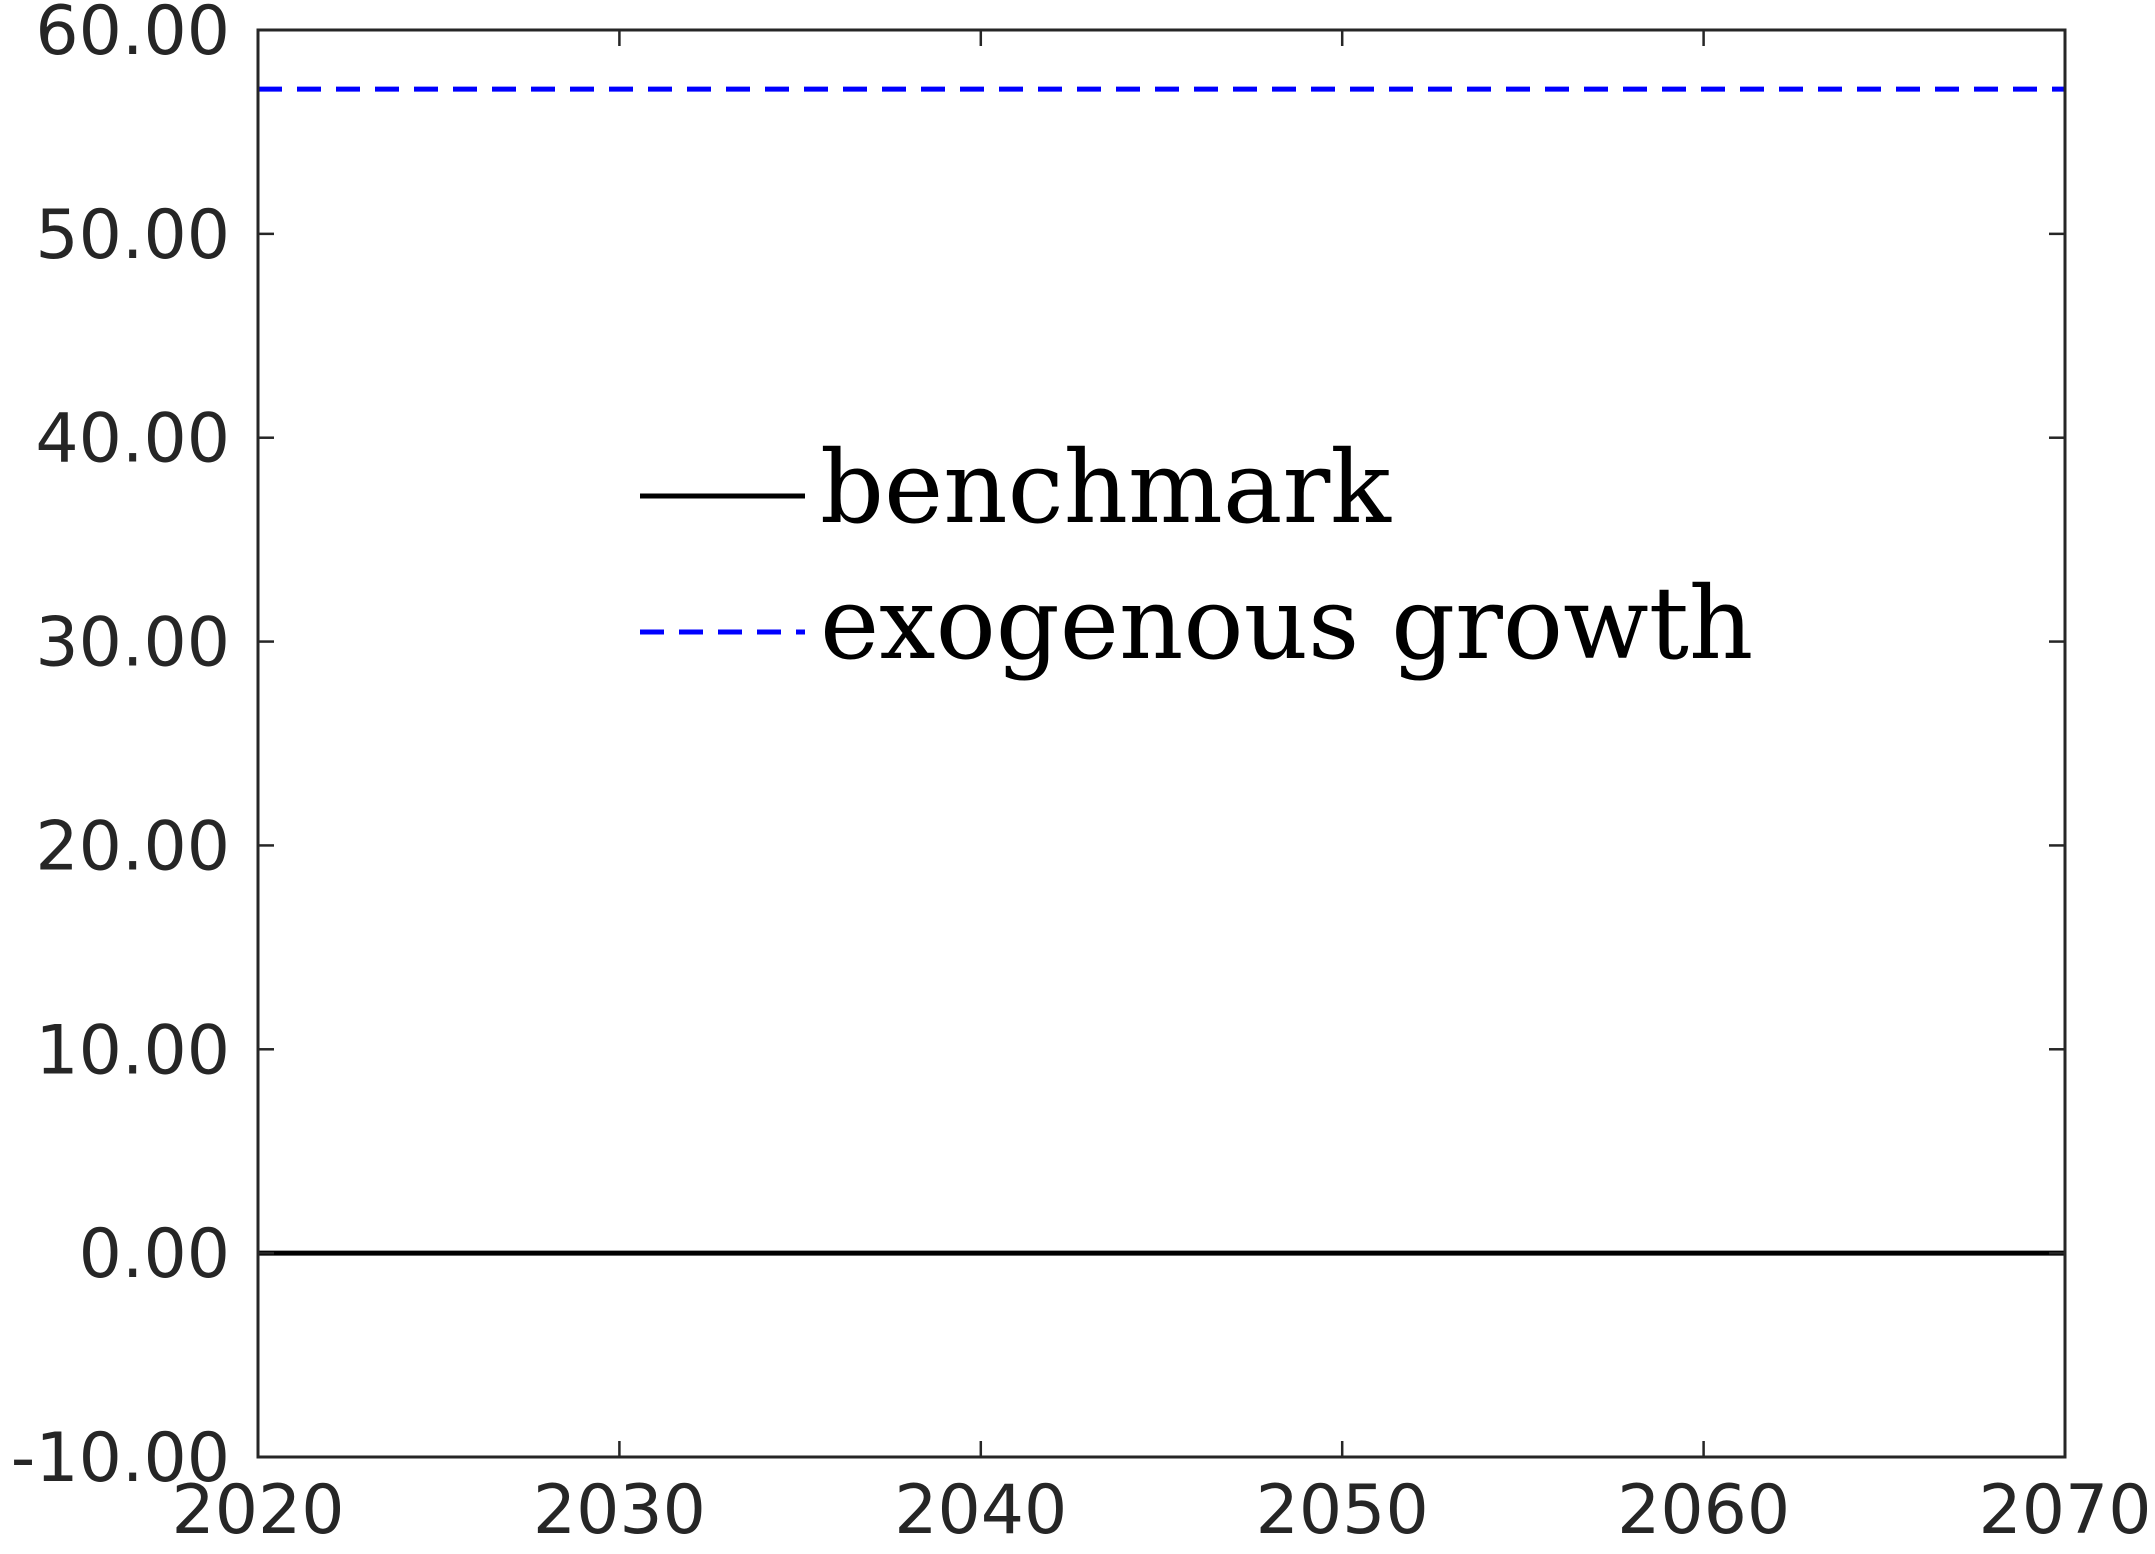  Describe the element at coordinates (132, 1050) in the screenshot. I see `y-tick-label: 10.00` at that location.